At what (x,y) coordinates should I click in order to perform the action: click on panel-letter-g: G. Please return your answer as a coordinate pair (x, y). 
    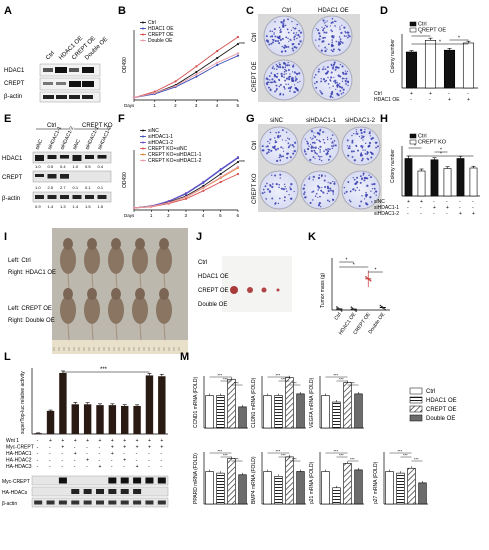
    Looking at the image, I should click on (250, 119).